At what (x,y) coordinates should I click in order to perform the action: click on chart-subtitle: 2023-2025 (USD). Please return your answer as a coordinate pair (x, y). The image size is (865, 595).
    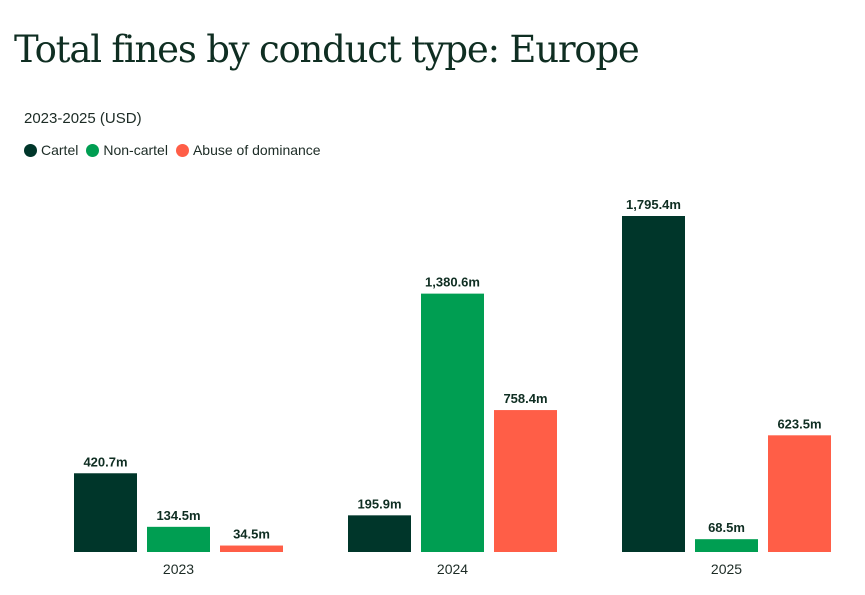
    Looking at the image, I should click on (83, 118).